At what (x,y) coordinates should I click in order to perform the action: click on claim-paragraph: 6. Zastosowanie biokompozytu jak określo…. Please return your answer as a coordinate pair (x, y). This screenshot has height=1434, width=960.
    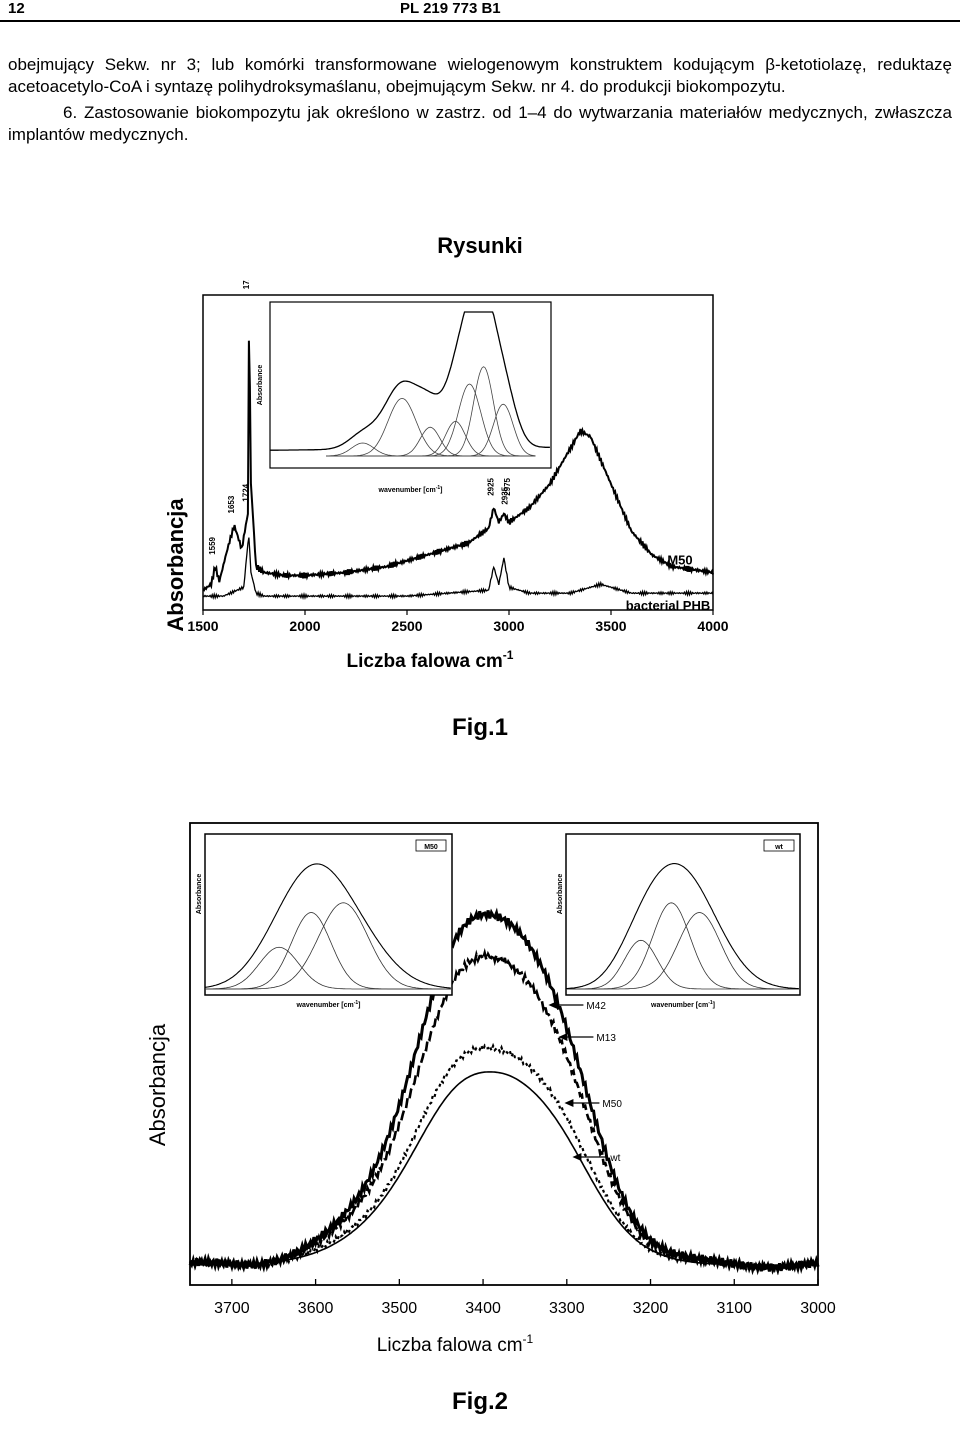
    Looking at the image, I should click on (480, 123).